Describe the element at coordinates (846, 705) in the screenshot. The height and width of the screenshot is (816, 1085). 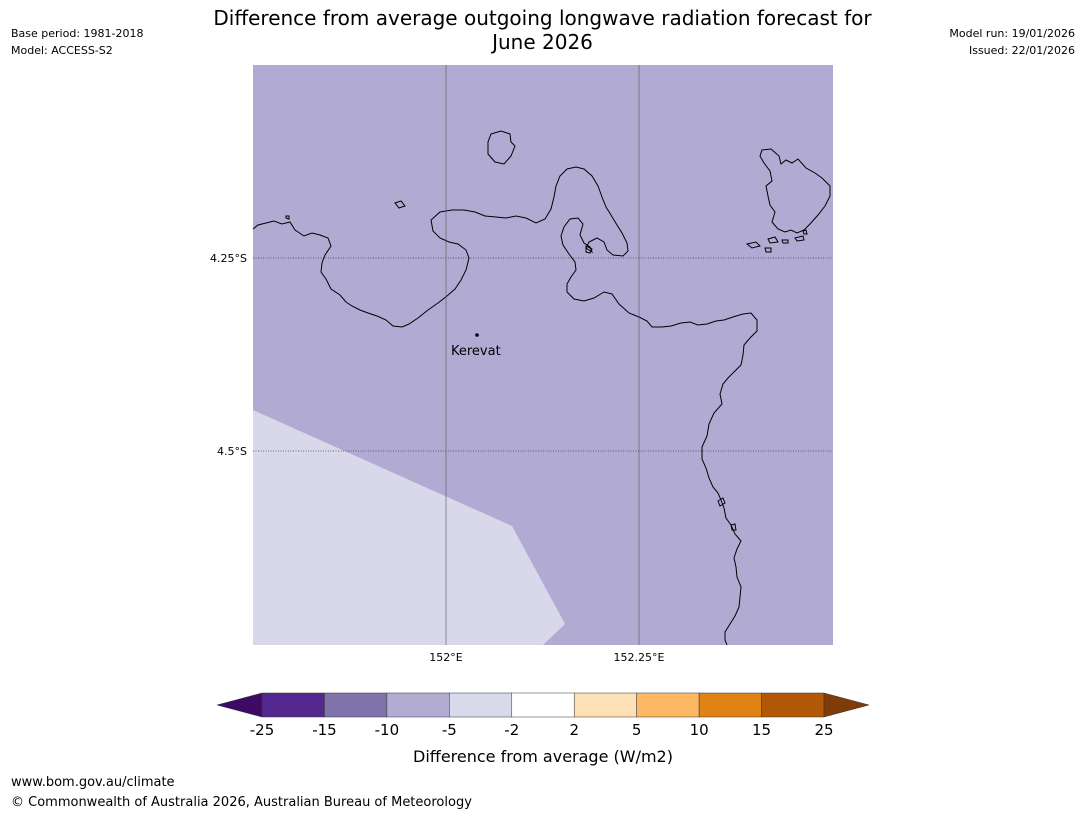
I see `colorbar-extend-high` at that location.